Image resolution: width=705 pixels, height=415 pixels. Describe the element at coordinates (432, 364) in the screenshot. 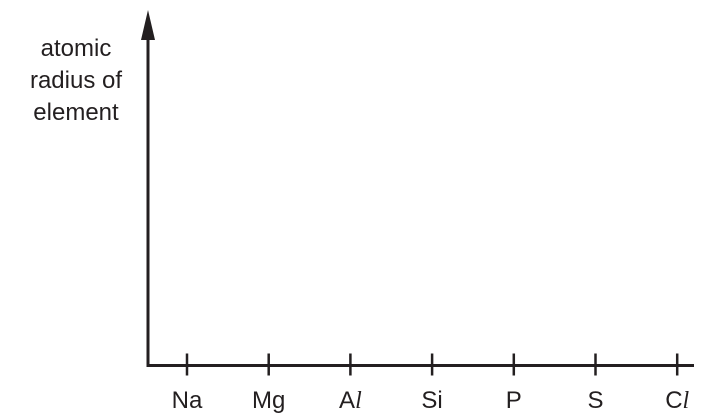

I see `x-axis-ticks` at that location.